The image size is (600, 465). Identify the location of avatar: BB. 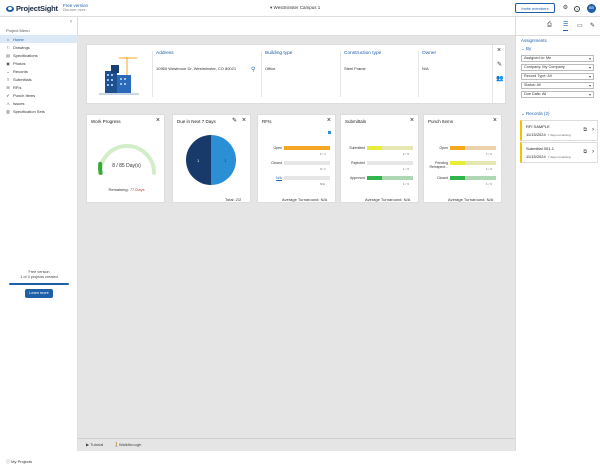
(591, 8).